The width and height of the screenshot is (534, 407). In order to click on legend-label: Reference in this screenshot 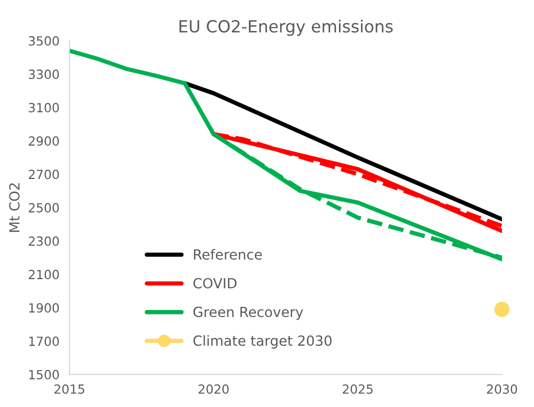, I will do `click(228, 254)`.